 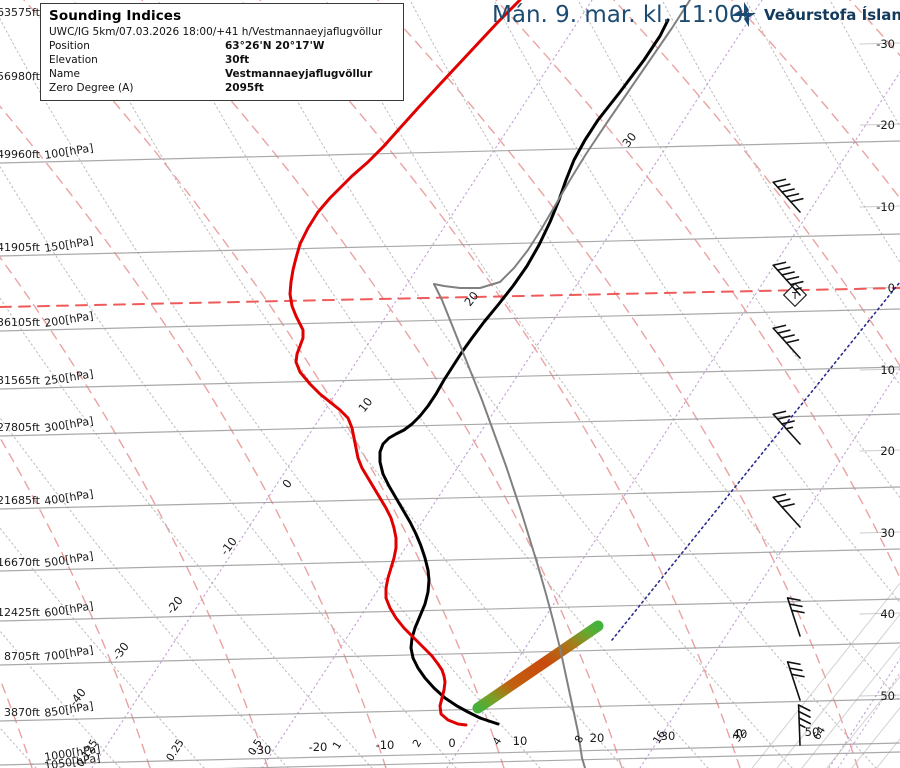 I want to click on svg-text: 36105ft, so click(x=20, y=322).